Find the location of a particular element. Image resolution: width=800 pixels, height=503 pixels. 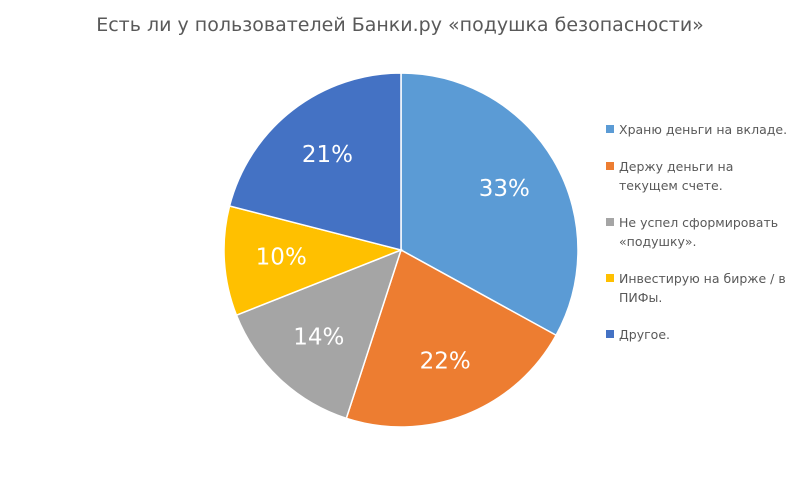

legend-item-4: Инвестирую на бирже / в ПИФы. is located at coordinates (701, 288).